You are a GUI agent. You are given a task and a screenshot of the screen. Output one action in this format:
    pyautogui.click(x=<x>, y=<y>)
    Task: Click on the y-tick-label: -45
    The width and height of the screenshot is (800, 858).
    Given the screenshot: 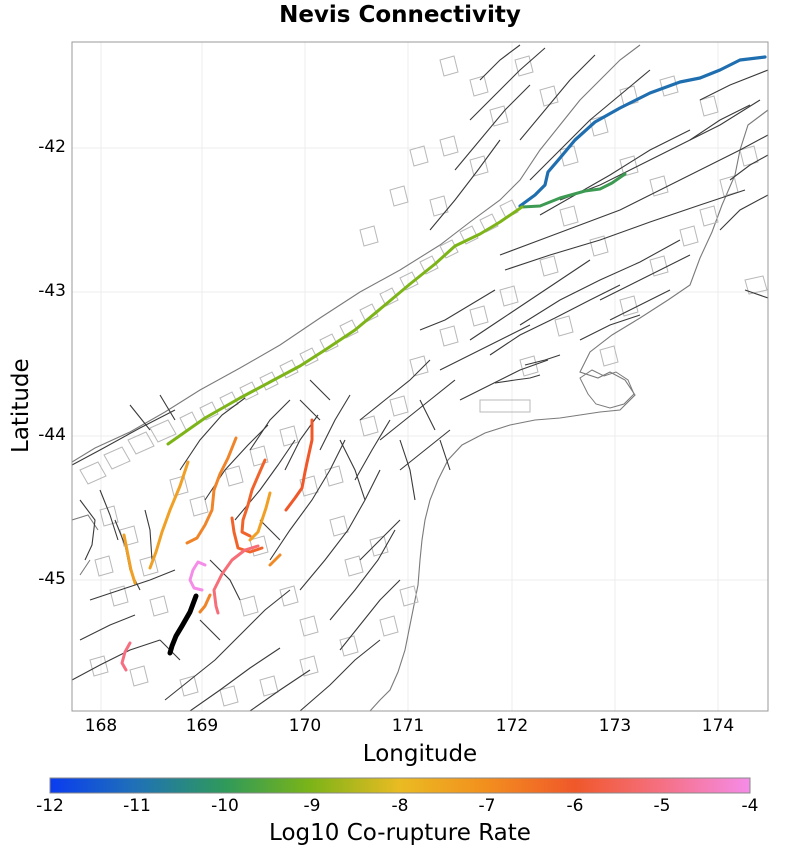 What is the action you would take?
    pyautogui.click(x=52, y=579)
    